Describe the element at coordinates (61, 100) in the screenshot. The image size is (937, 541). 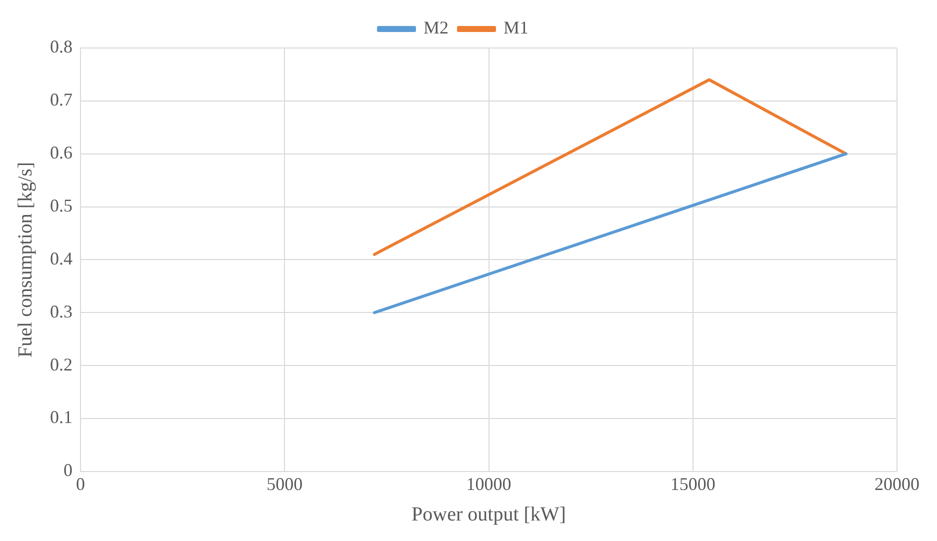
I see `y-tick-label: 0.7` at that location.